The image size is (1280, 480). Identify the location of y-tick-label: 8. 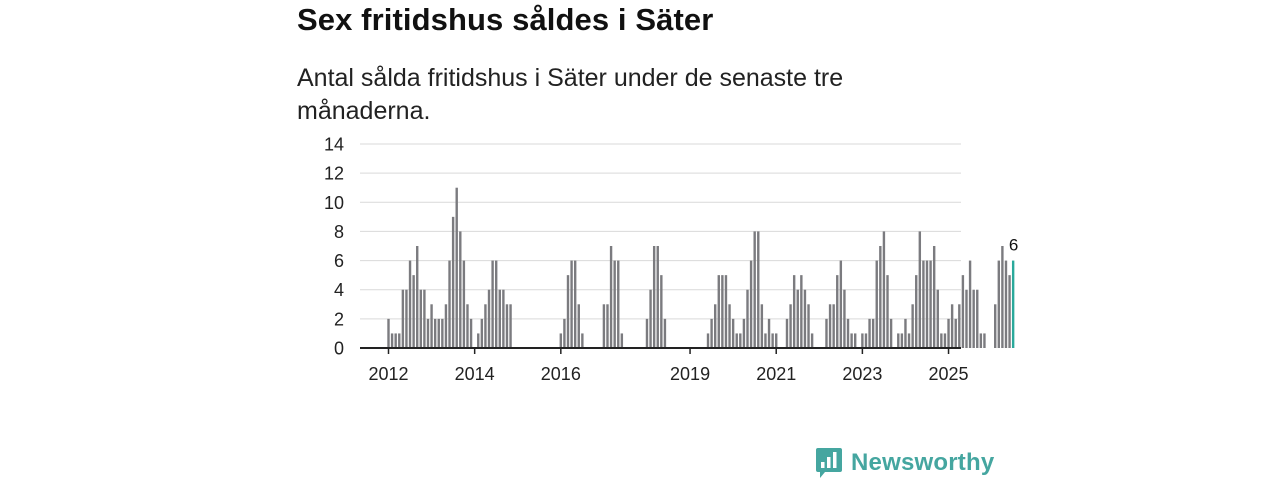
(339, 232).